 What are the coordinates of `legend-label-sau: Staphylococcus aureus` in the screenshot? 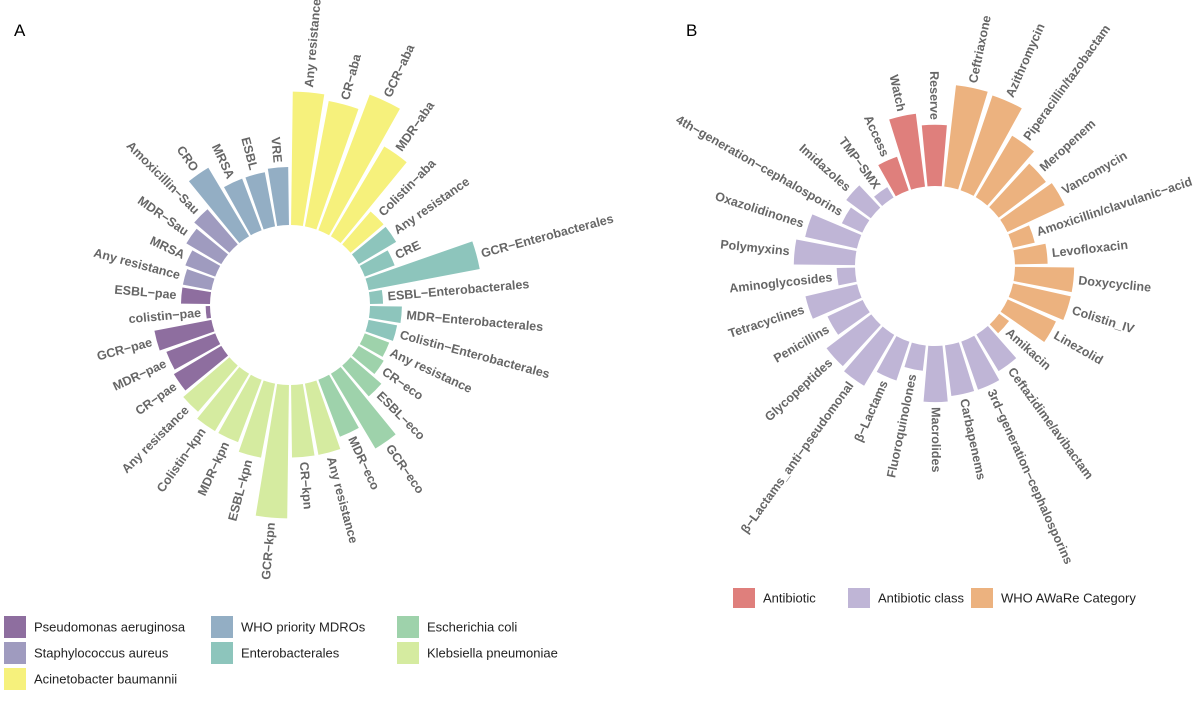 It's located at (101, 653).